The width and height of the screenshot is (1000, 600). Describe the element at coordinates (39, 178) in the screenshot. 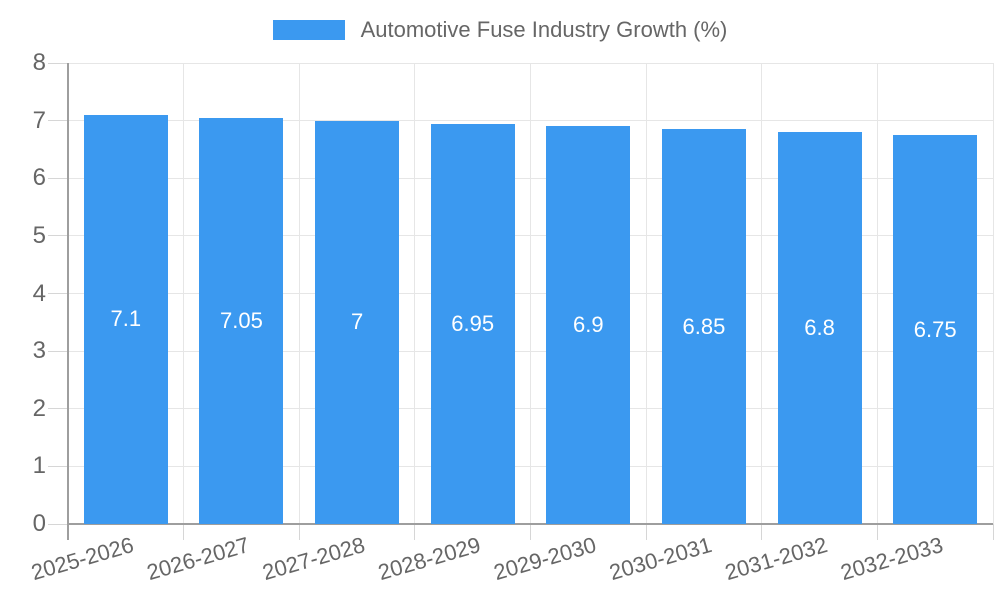

I see `y-tick-label: 6` at that location.